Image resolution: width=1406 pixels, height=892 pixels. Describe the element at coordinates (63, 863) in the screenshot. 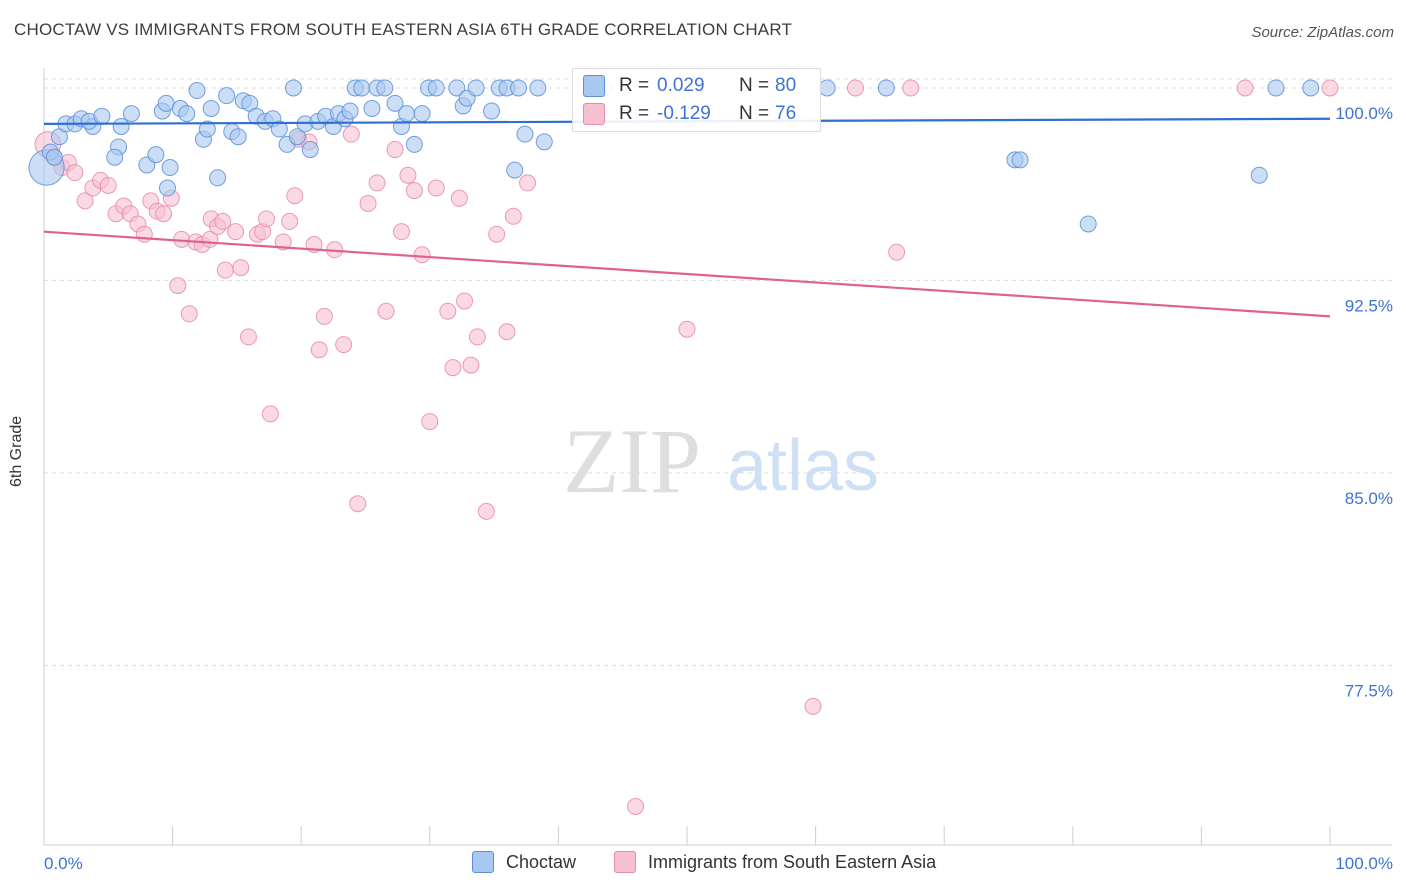

I see `x-tick-label-min: 0.0%` at that location.